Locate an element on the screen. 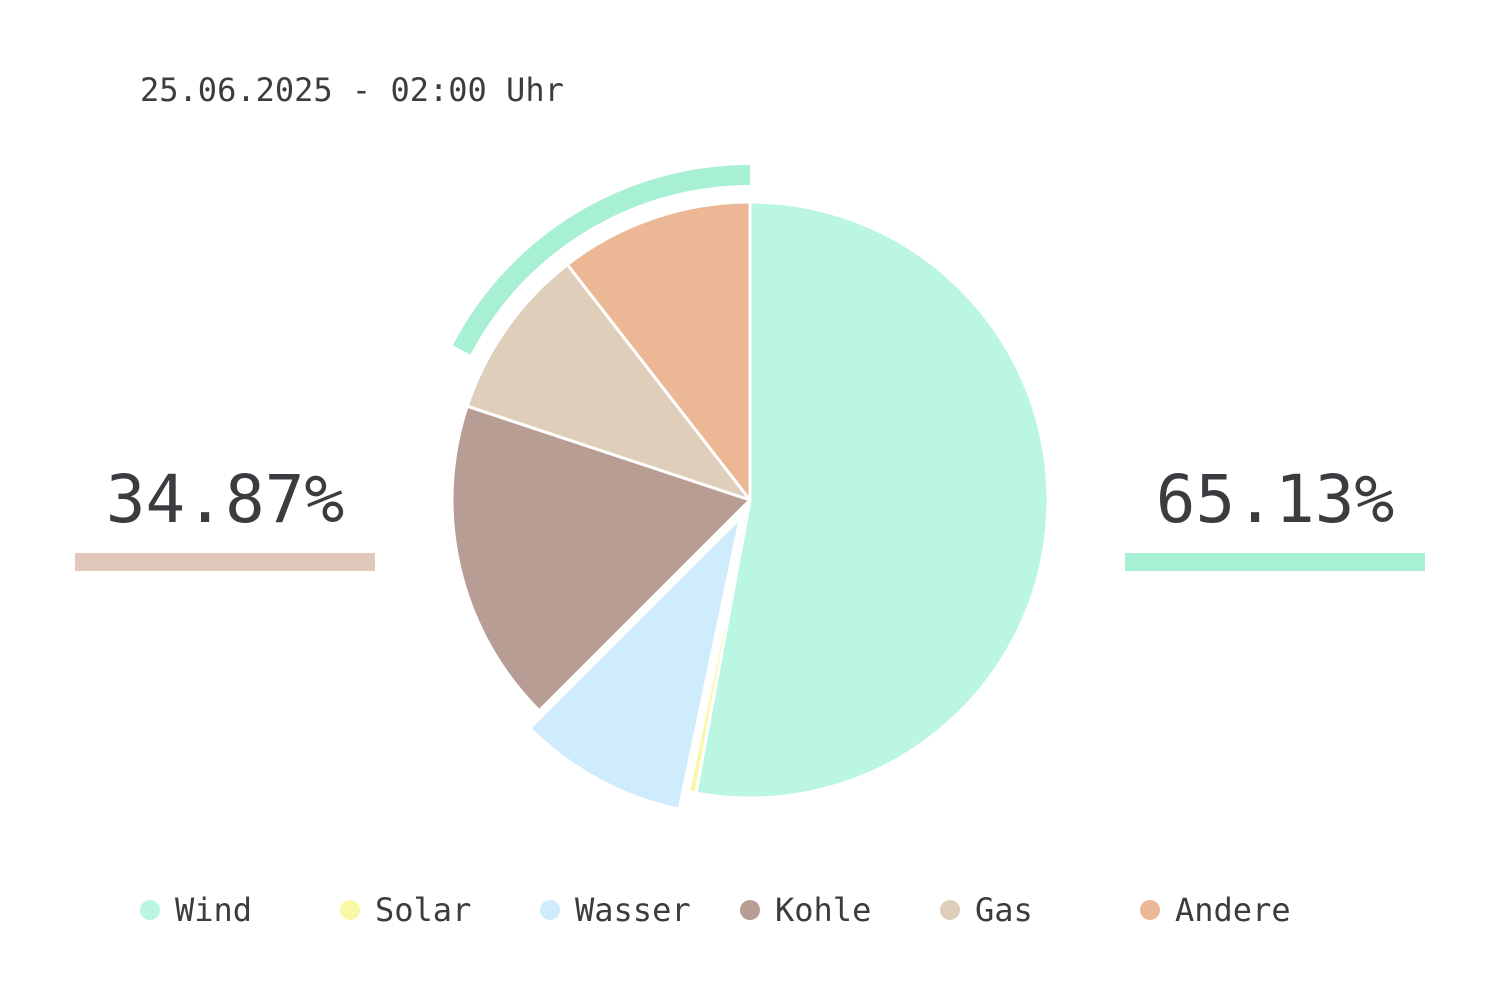  pie-slice-gas is located at coordinates (608, 382).